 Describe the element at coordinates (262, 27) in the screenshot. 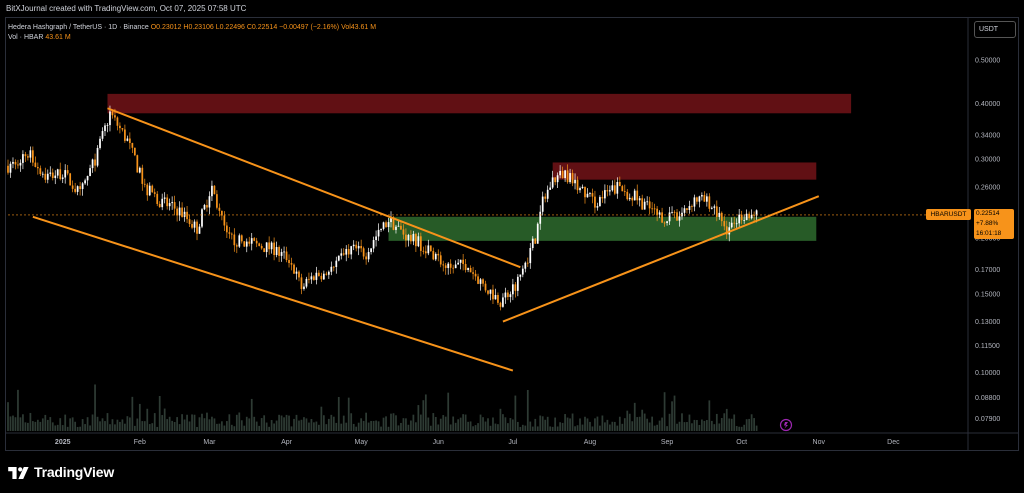

I see `close-value: C0.22514` at that location.